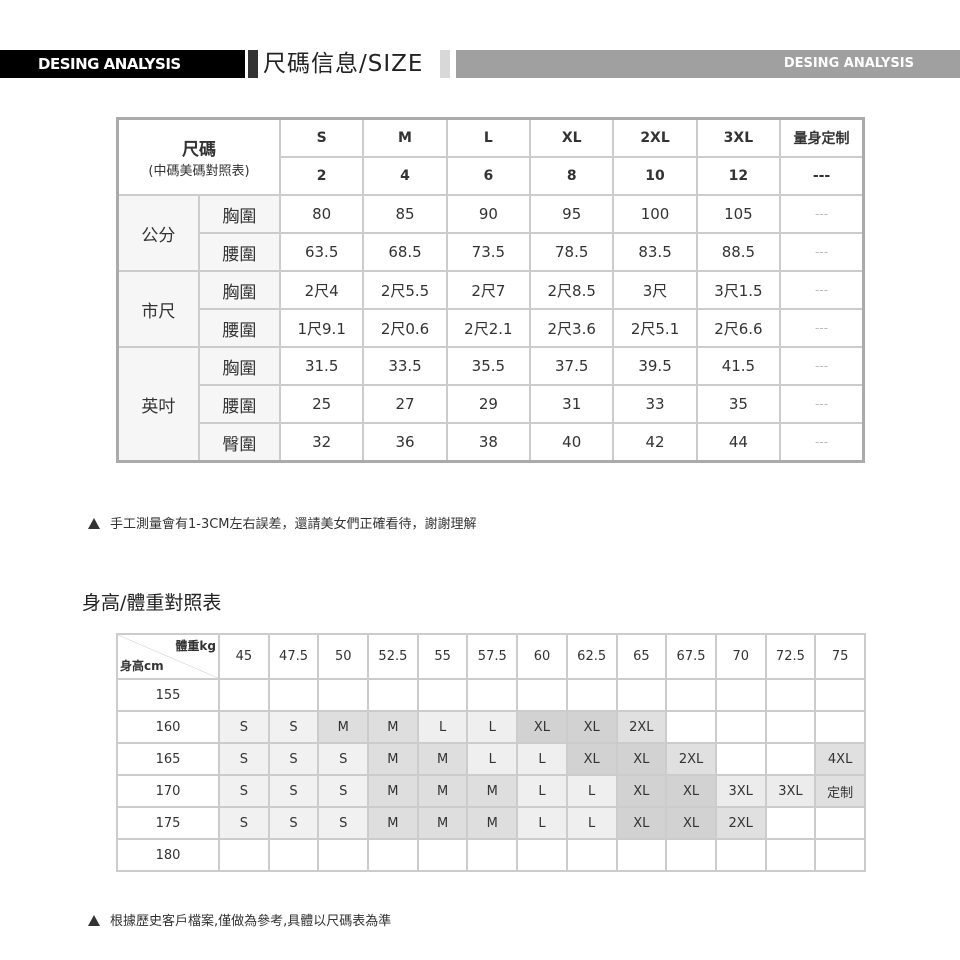  What do you see at coordinates (655, 176) in the screenshot?
I see `us-size: 10` at bounding box center [655, 176].